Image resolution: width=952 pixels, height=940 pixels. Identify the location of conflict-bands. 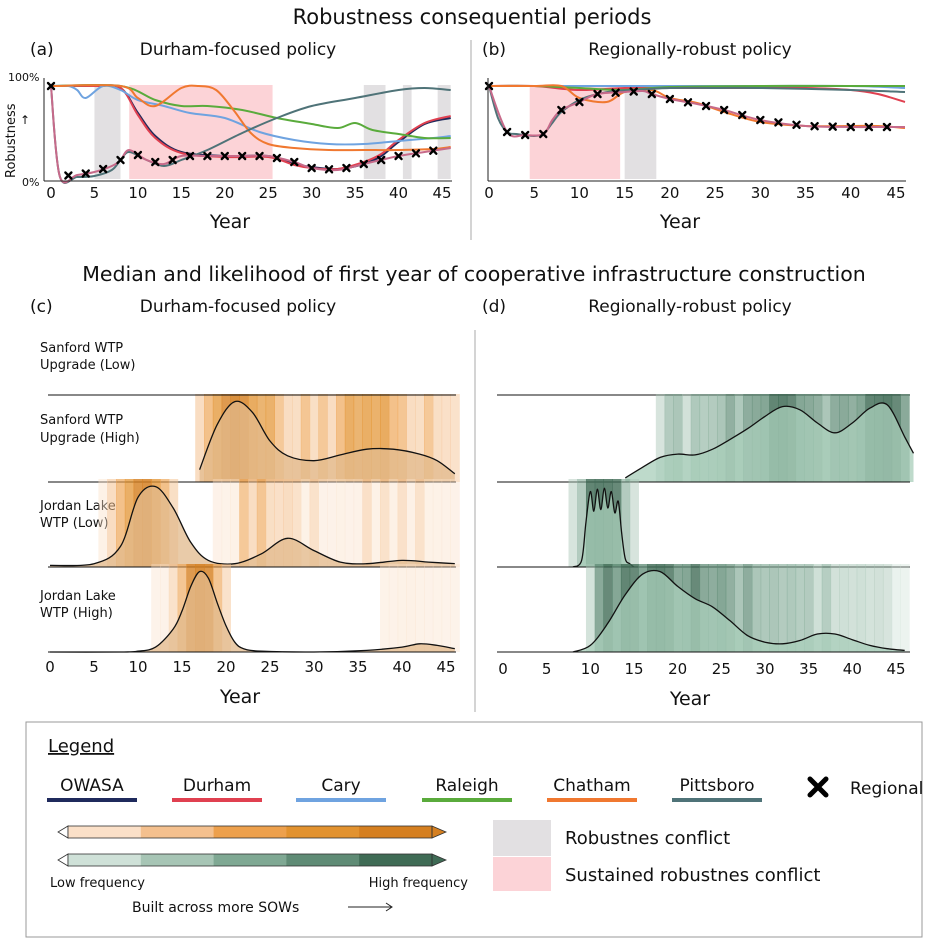
(593, 132).